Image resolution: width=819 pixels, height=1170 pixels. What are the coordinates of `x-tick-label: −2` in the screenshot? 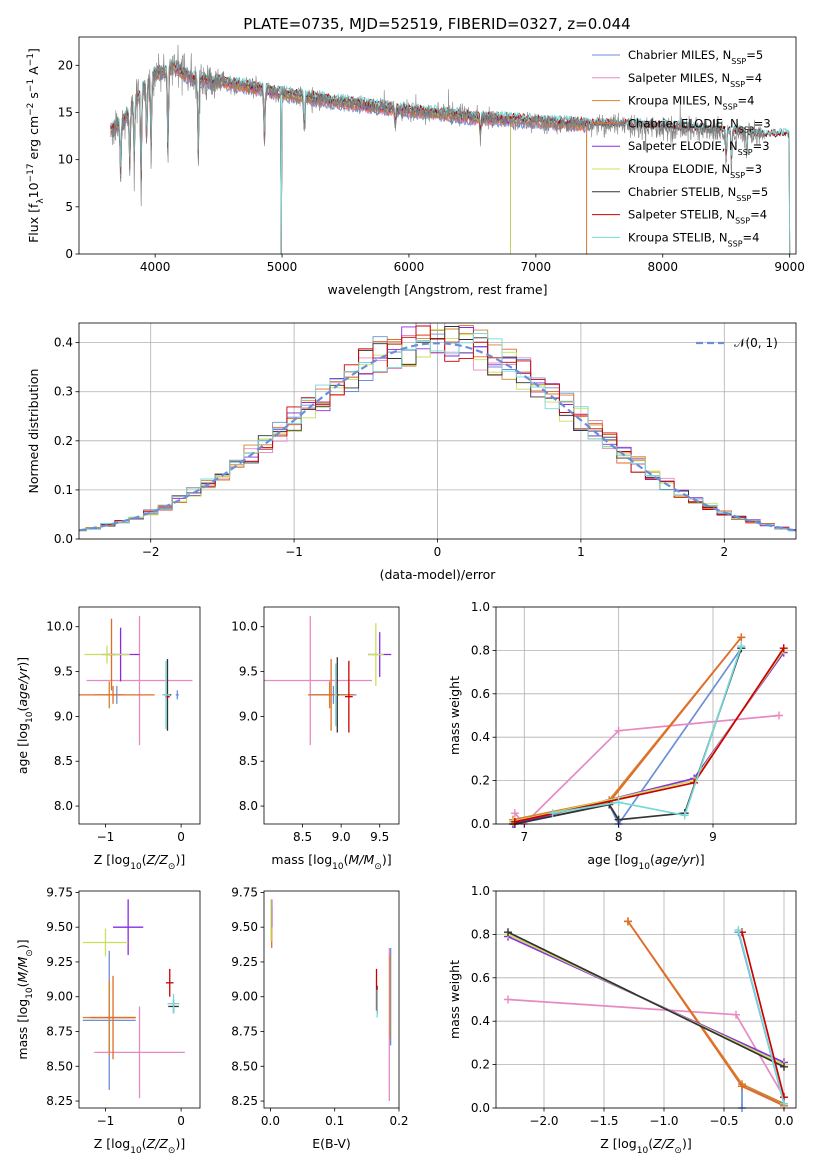 It's located at (151, 552).